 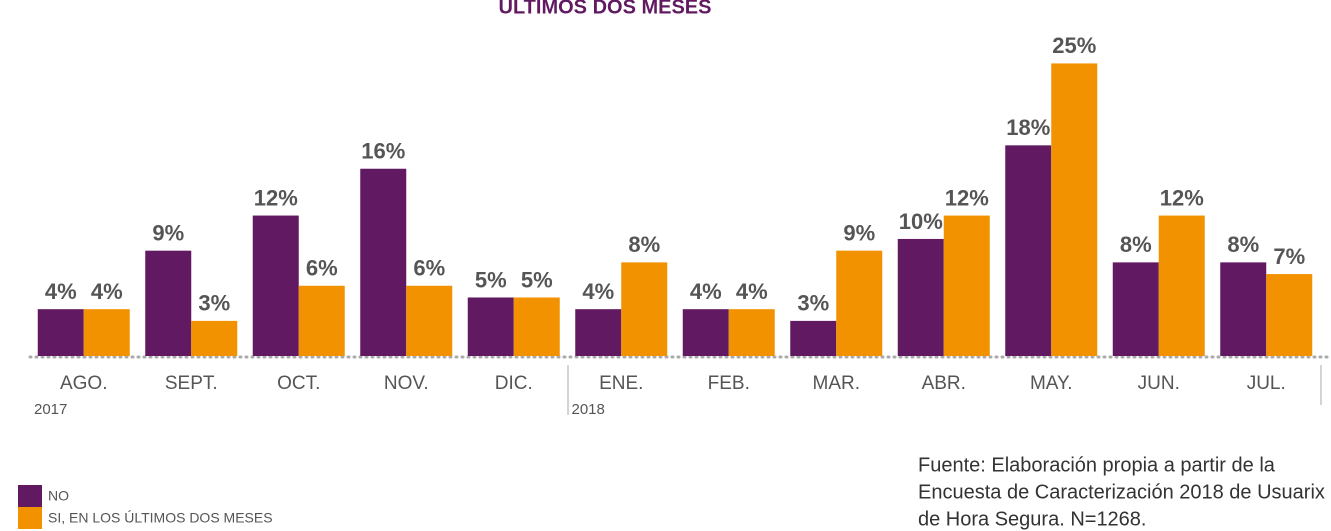 I want to click on x-tick-label: DIC., so click(x=514, y=383).